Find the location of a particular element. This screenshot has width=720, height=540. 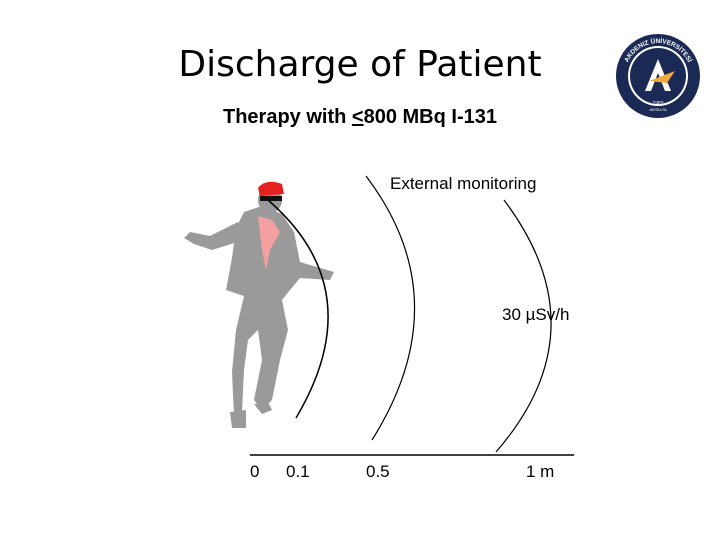

distance-tick-0: 0 is located at coordinates (255, 471).